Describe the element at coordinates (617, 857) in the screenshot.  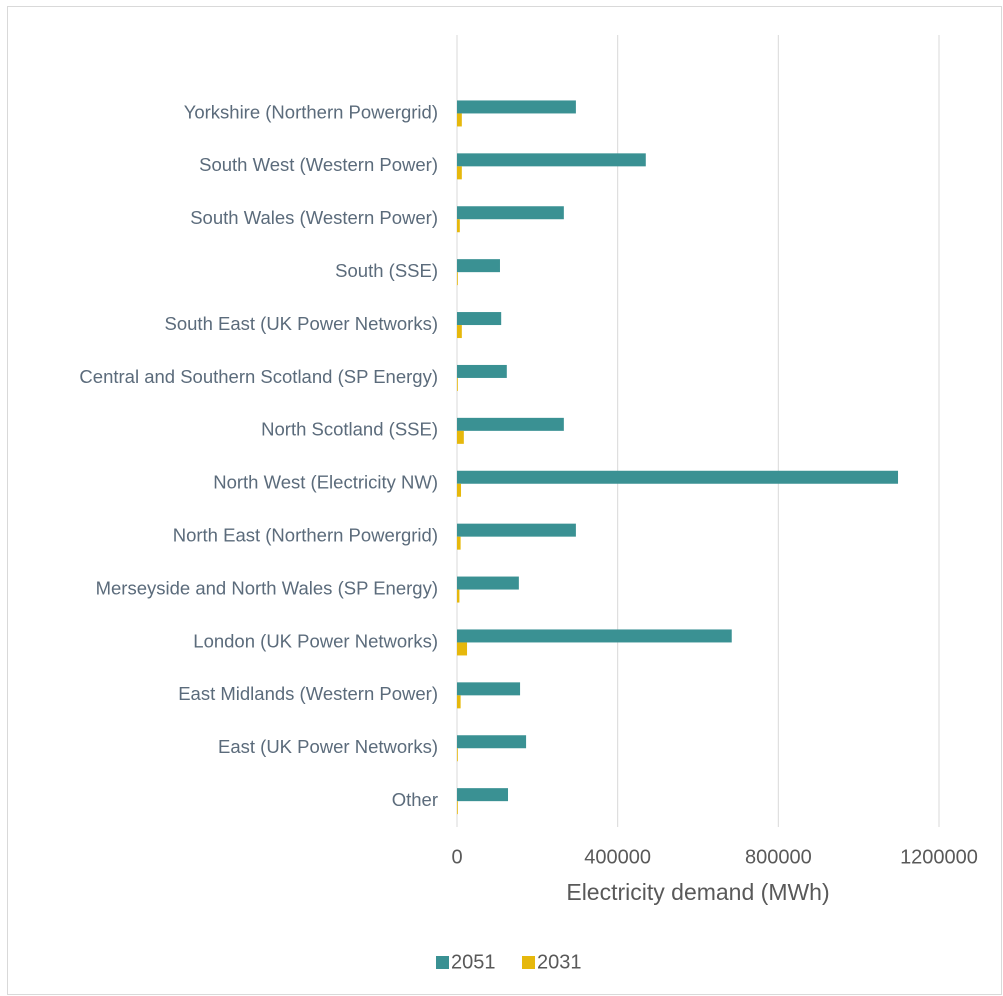
I see `x-tick-label: 400000` at that location.